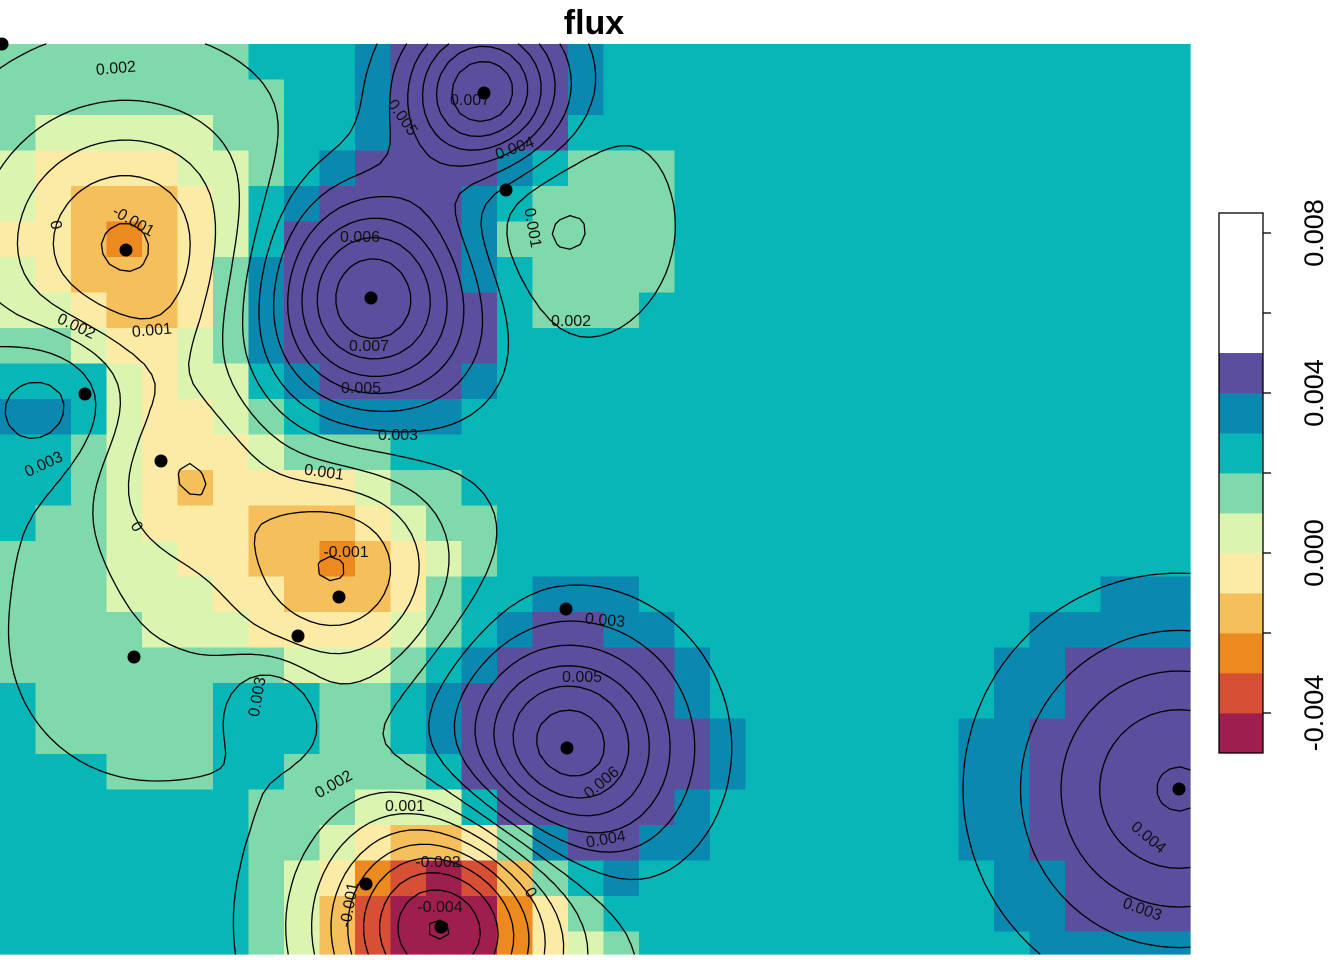 The width and height of the screenshot is (1344, 960). What do you see at coordinates (606, 840) in the screenshot?
I see `contour-label: 0.004` at bounding box center [606, 840].